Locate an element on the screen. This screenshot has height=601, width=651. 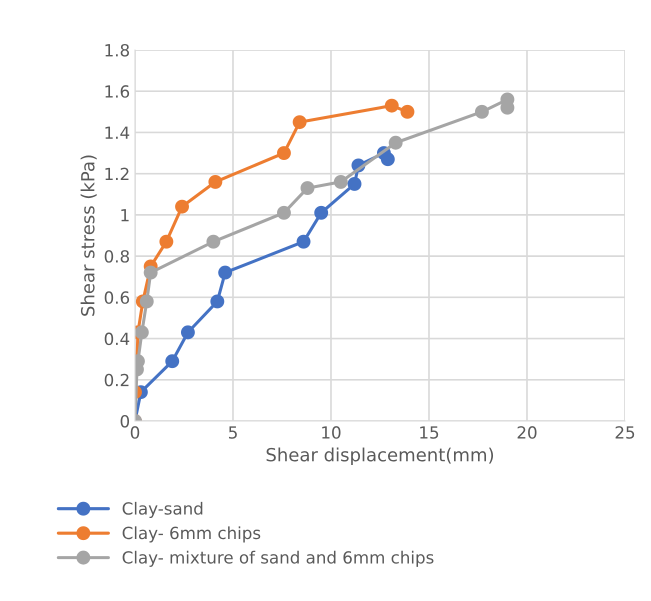
x-tick-label: 25 is located at coordinates (625, 432).